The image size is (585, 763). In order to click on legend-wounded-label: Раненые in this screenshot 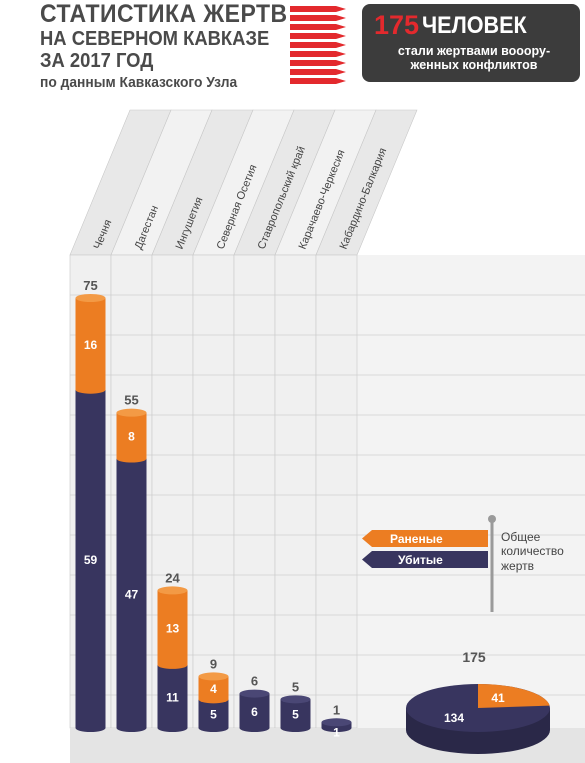, I will do `click(416, 539)`.